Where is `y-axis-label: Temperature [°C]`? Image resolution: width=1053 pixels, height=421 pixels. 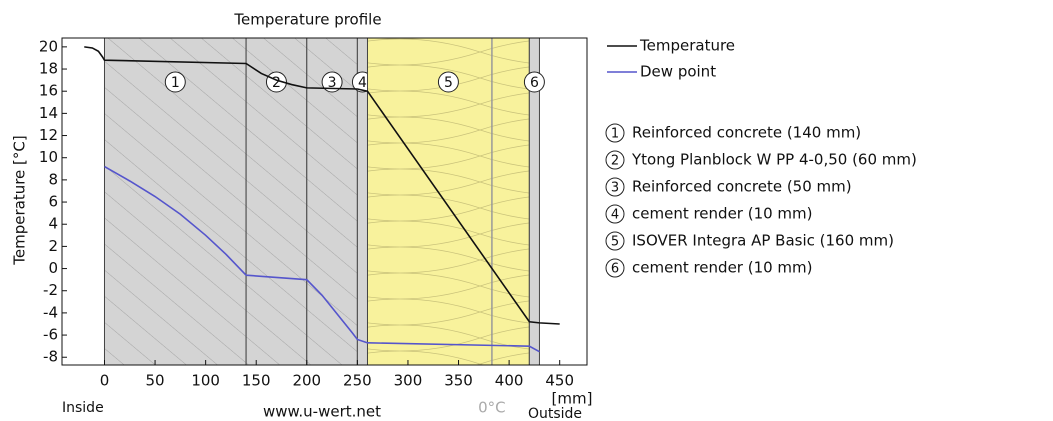
y-axis-label: Temperature [°C] is located at coordinates (20, 200).